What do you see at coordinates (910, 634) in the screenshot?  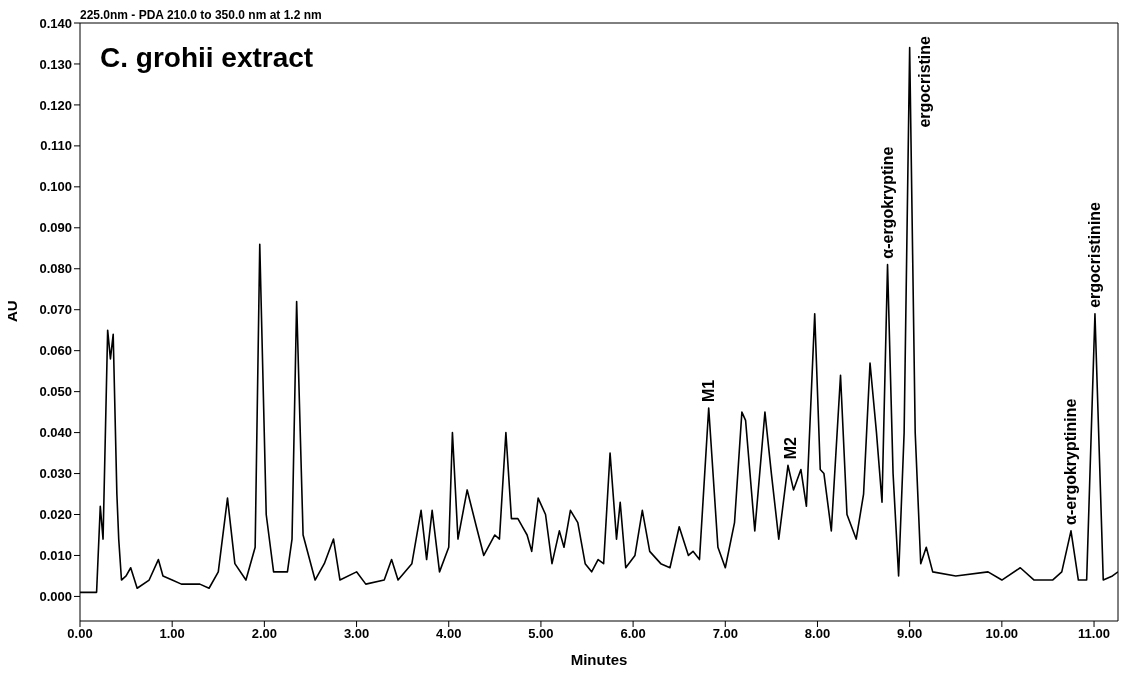 I see `x-tick-label: 9.00` at bounding box center [910, 634].